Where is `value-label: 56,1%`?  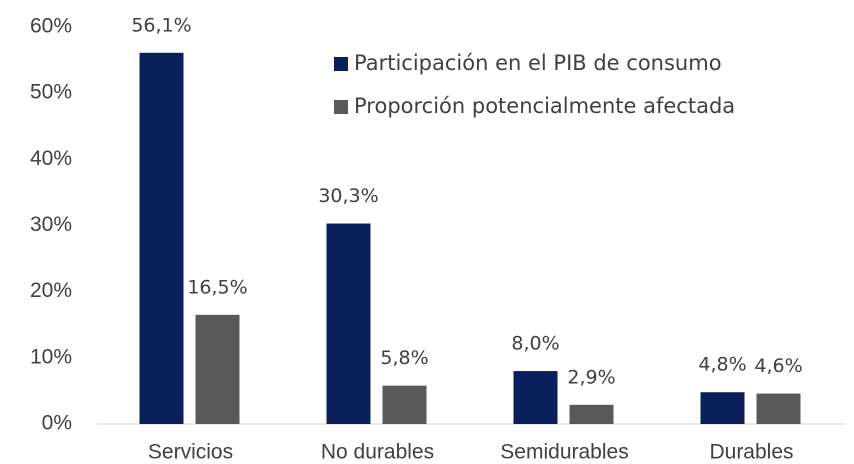 value-label: 56,1% is located at coordinates (161, 25).